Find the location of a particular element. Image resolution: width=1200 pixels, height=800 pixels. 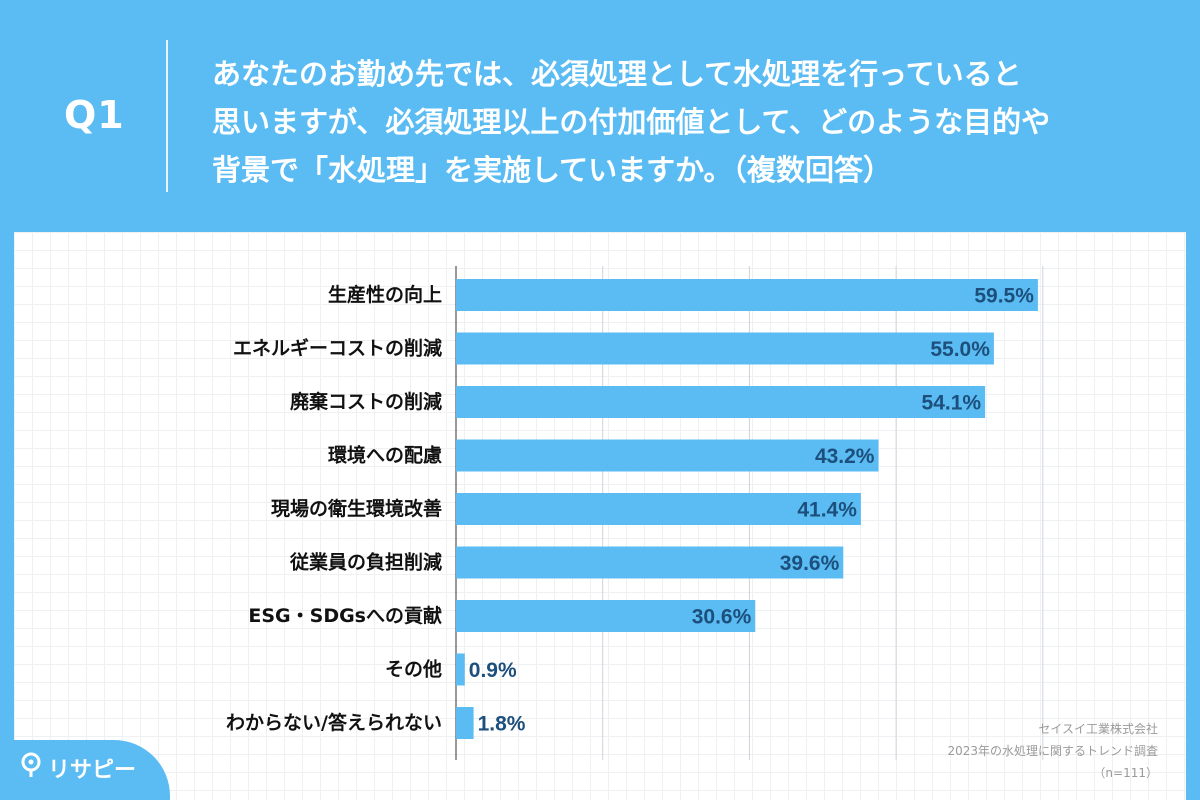

question-number: Q1 is located at coordinates (94, 115).